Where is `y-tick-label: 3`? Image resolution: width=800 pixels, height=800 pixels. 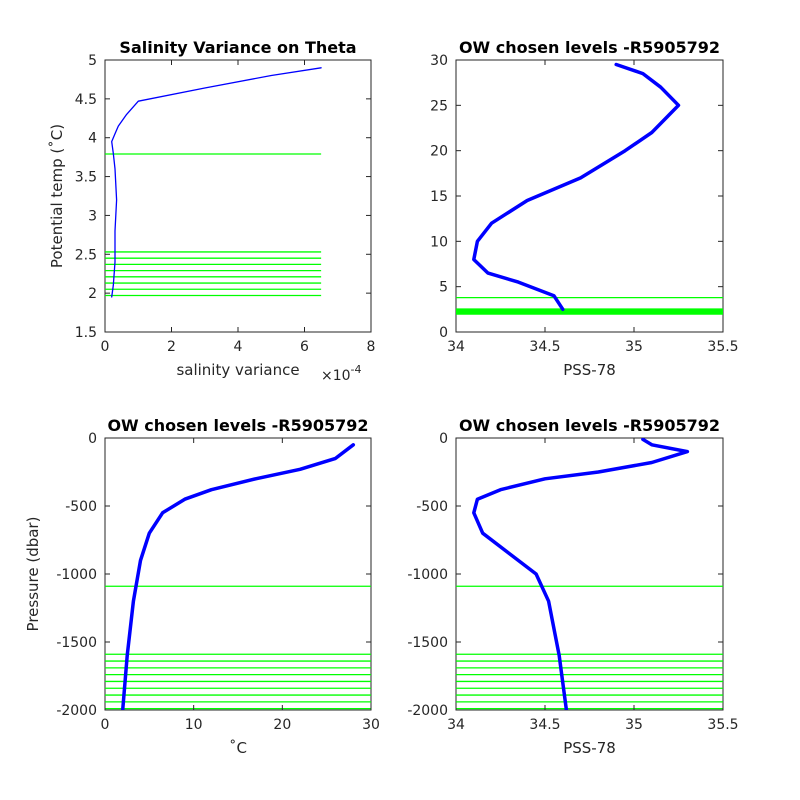 y-tick-label: 3 is located at coordinates (92, 216).